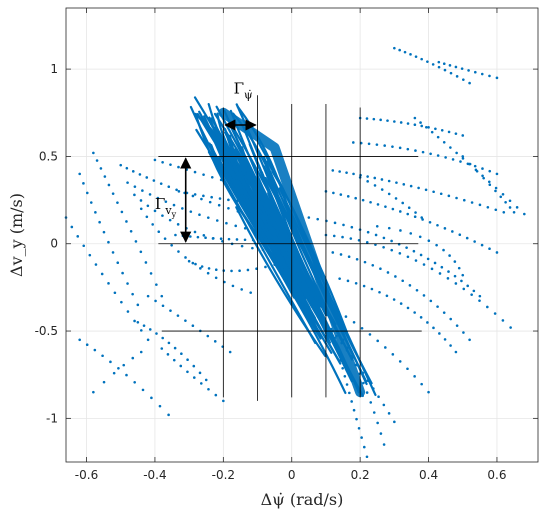 The height and width of the screenshot is (519, 550). What do you see at coordinates (302, 499) in the screenshot?
I see `x-axis-label: Δψ̇ (rad/s)` at bounding box center [302, 499].